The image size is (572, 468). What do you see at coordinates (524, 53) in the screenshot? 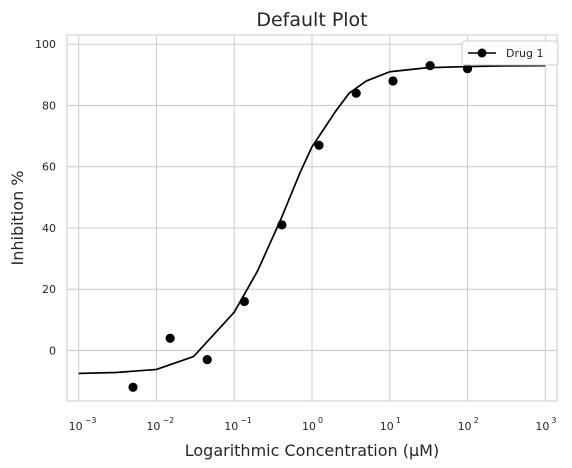
I see `legend-label-drug-1: Drug 1` at bounding box center [524, 53].